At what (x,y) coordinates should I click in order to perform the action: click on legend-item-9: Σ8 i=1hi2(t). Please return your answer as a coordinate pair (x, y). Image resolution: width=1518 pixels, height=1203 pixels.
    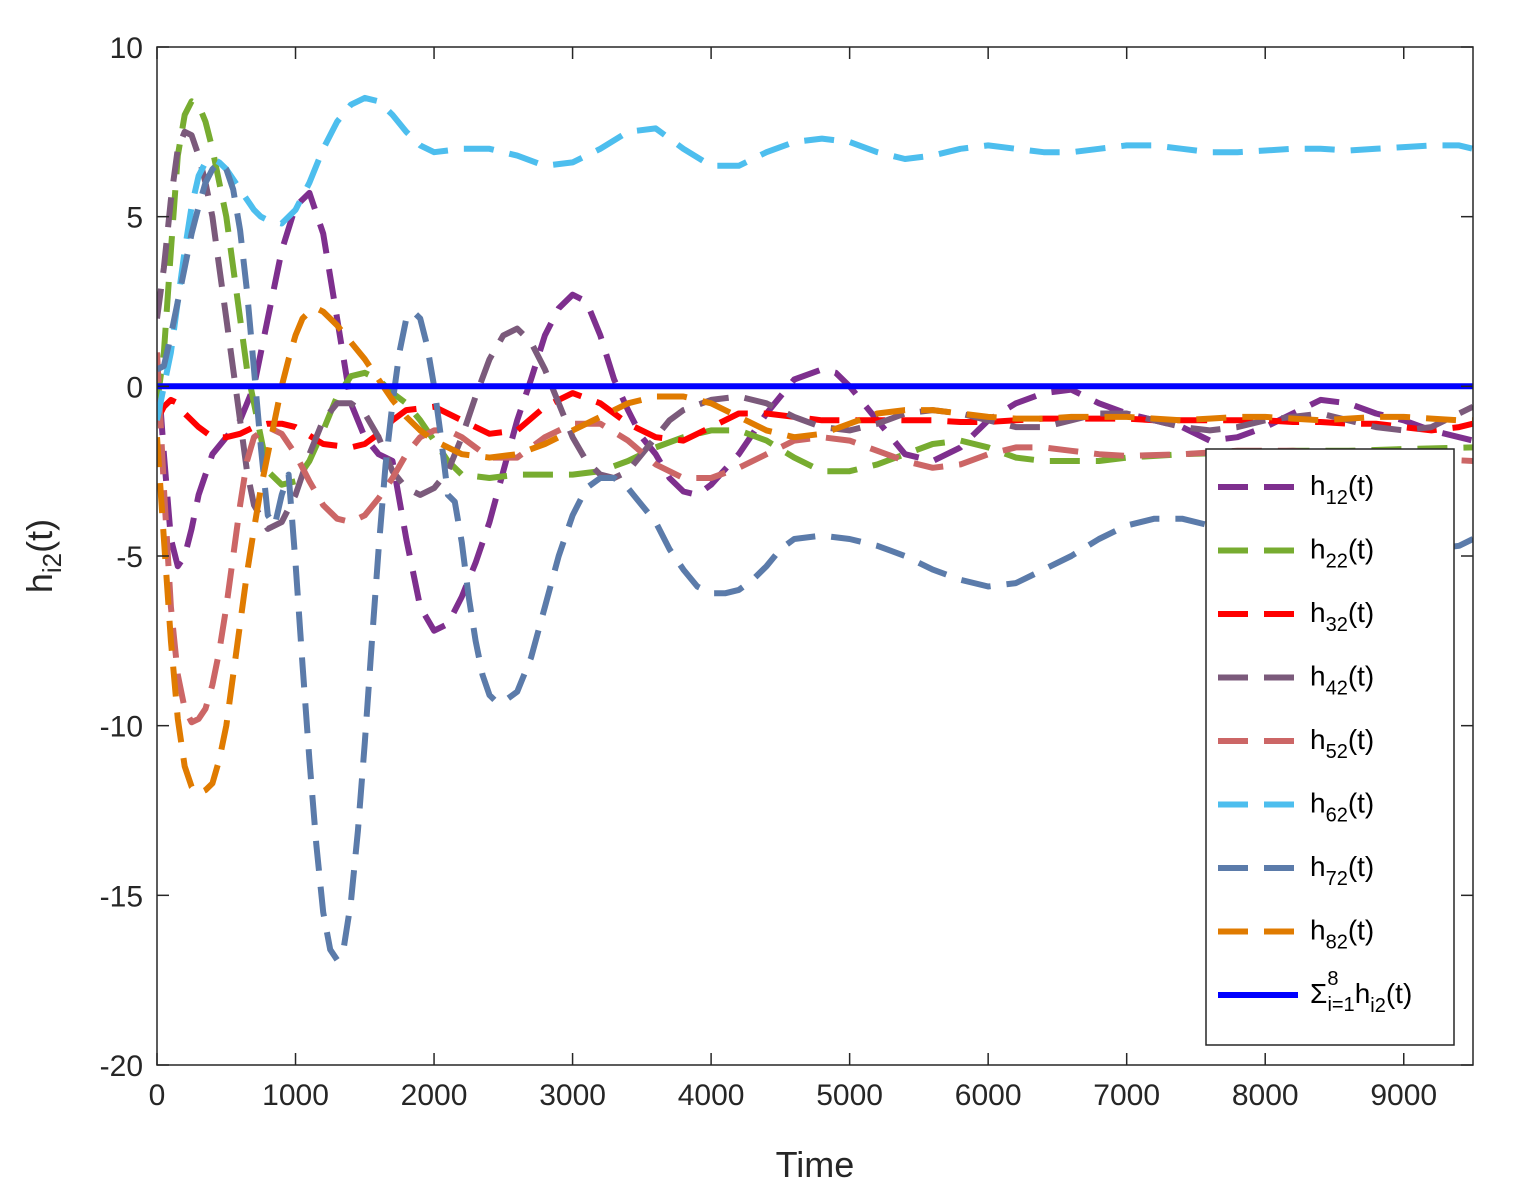
    Looking at the image, I should click on (1315, 992).